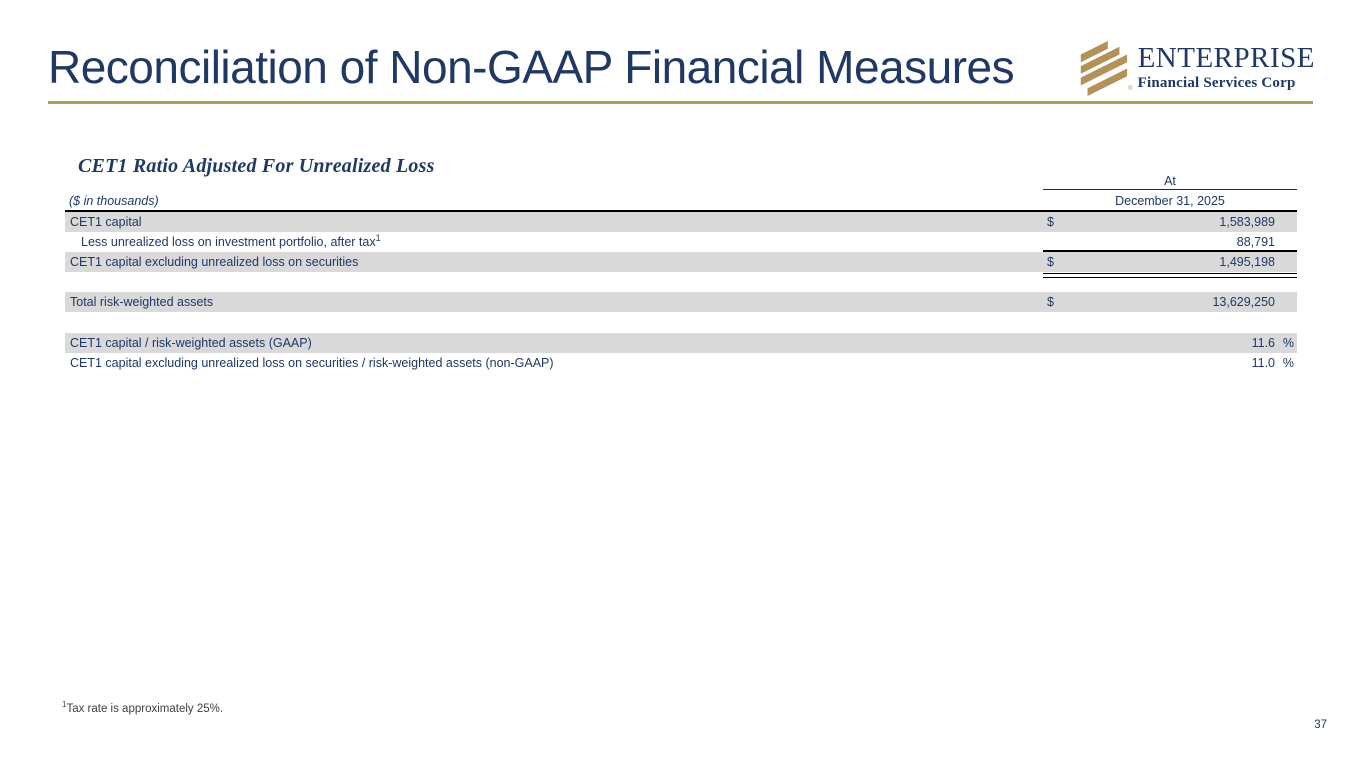 The height and width of the screenshot is (768, 1365). Describe the element at coordinates (106, 222) in the screenshot. I see `row-label: CET1 capital` at that location.